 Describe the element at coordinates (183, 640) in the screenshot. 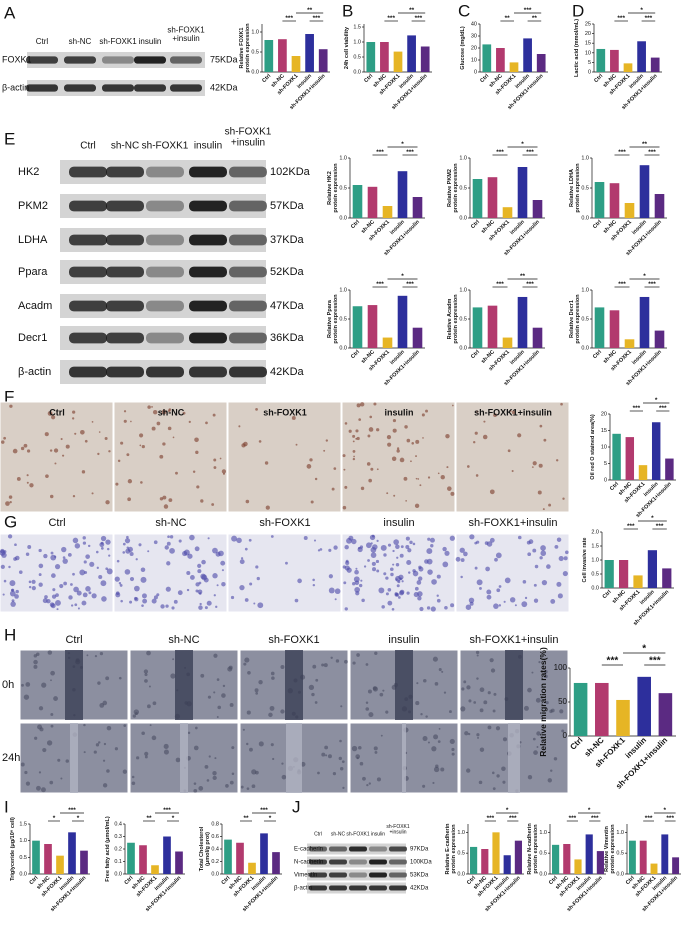

I see `image-label: sh-NC` at that location.